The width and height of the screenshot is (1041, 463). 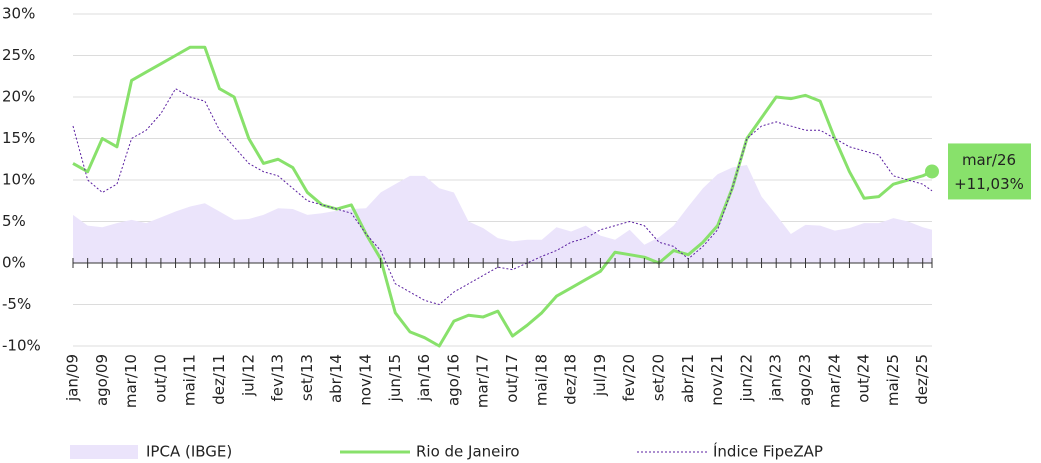 What do you see at coordinates (922, 379) in the screenshot?
I see `x-tick-label: dez/25` at bounding box center [922, 379].